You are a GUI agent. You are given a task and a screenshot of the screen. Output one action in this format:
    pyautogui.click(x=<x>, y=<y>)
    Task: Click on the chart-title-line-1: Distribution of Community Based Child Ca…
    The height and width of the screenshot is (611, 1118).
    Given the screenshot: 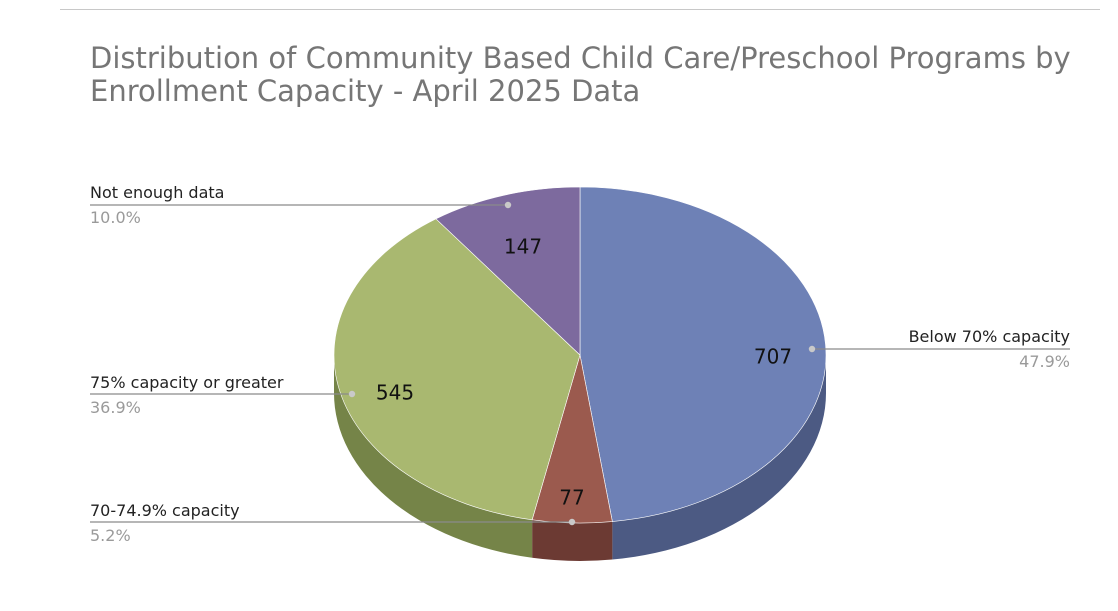 What is the action you would take?
    pyautogui.click(x=580, y=58)
    